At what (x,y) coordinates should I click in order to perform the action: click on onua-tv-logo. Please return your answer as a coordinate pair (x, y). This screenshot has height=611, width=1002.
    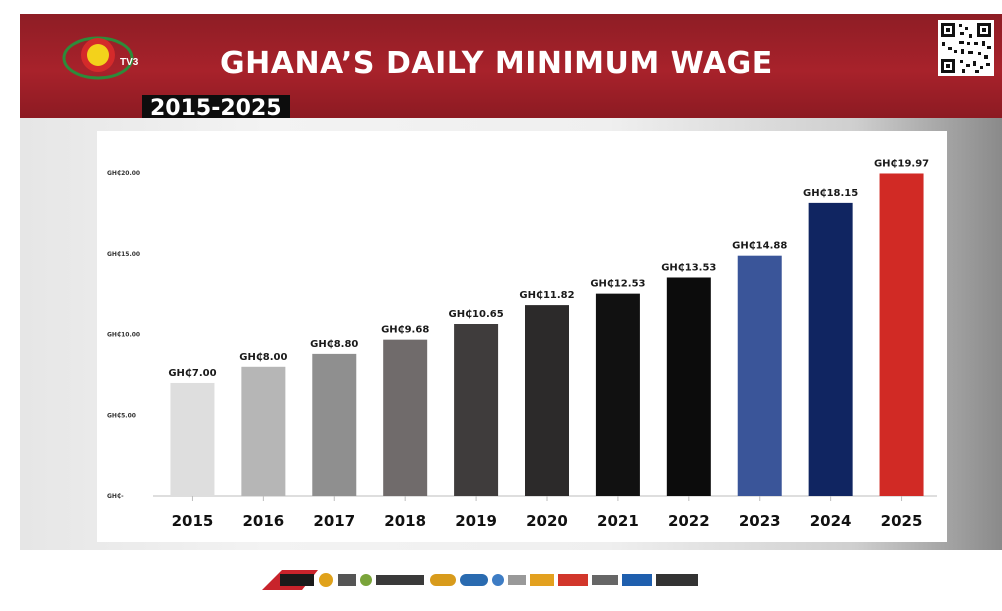
    Looking at the image, I should click on (474, 580).